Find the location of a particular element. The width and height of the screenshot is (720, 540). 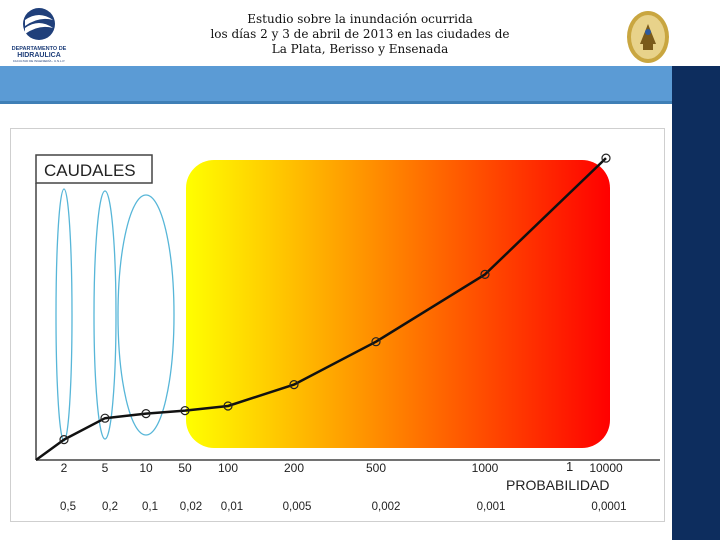

chart-title: CAUDALES is located at coordinates (90, 170).